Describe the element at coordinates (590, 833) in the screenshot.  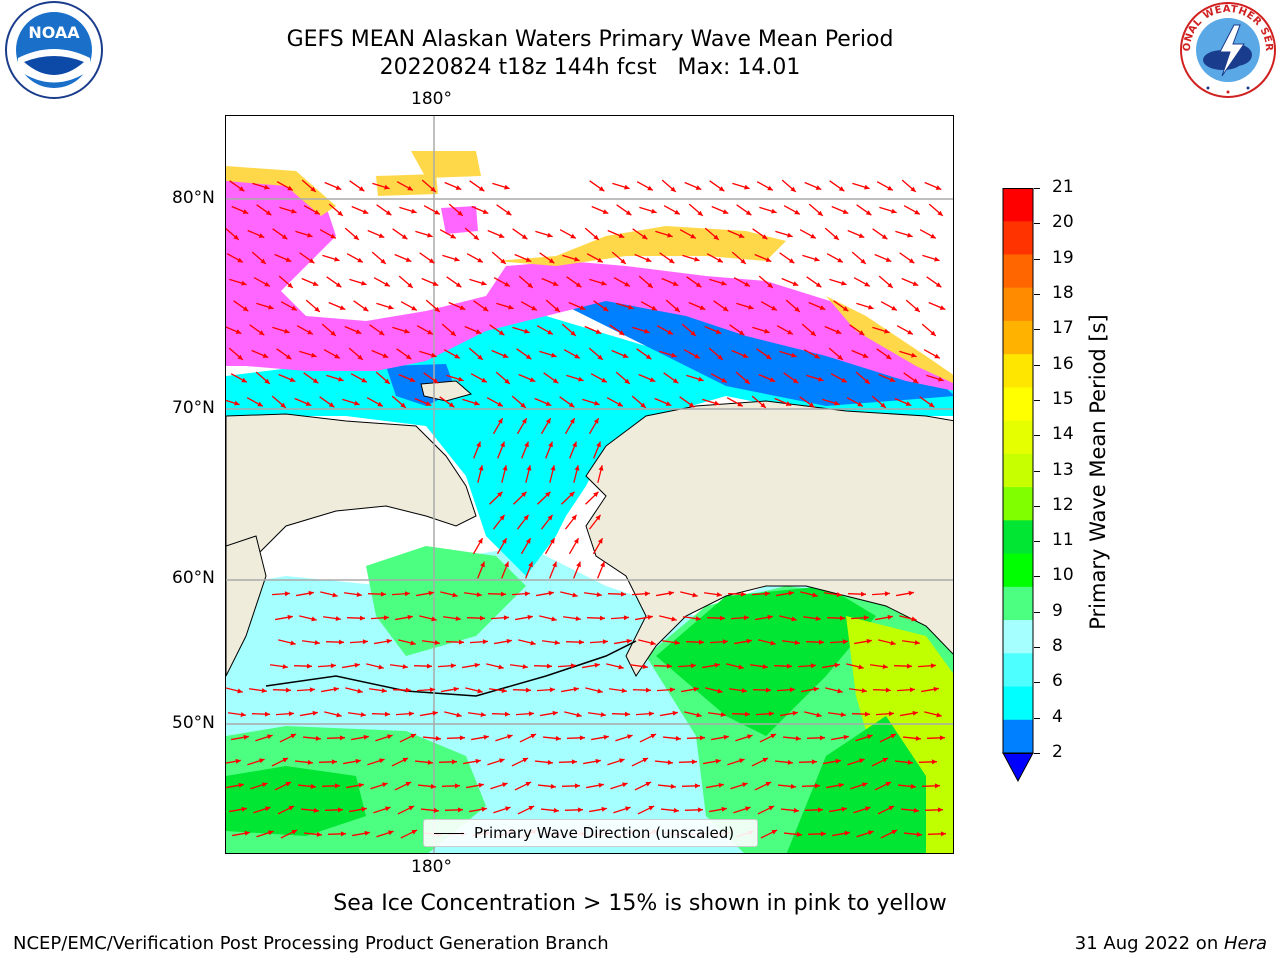
I see `map-legend: Primary Wave Direction (unscaled)` at that location.